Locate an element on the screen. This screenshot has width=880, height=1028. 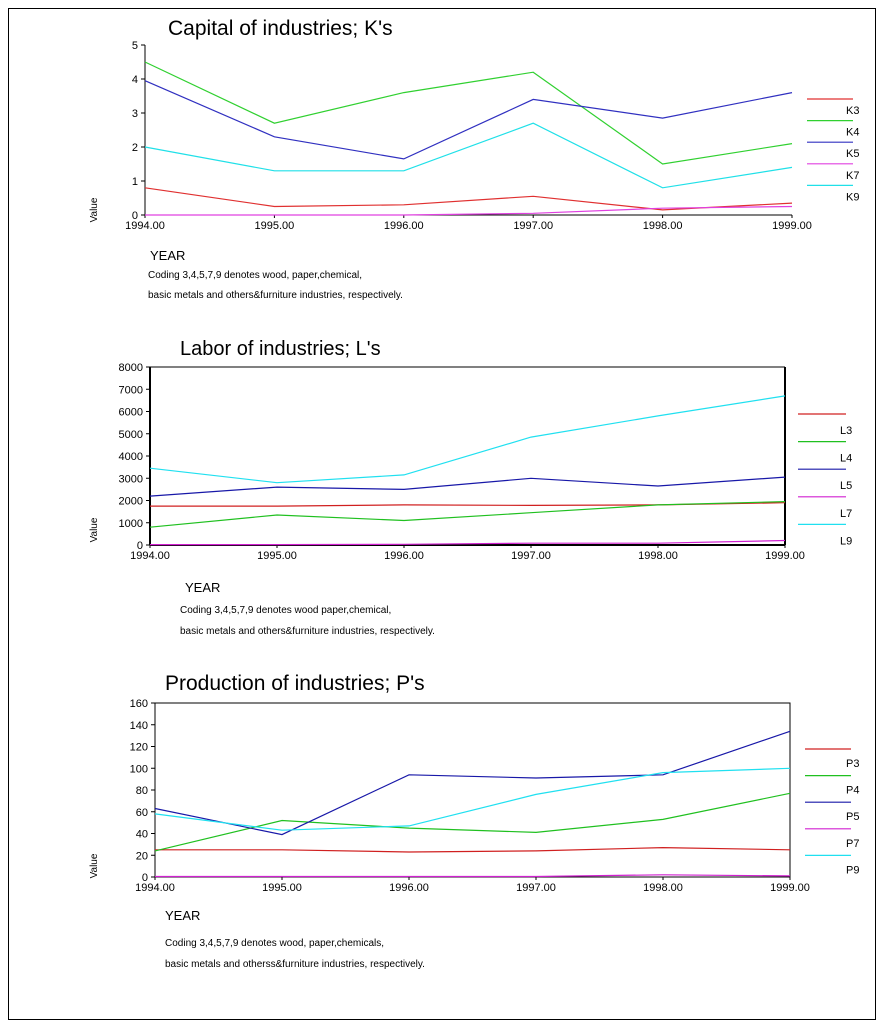
y-tick-label: 40 is located at coordinates (142, 835).